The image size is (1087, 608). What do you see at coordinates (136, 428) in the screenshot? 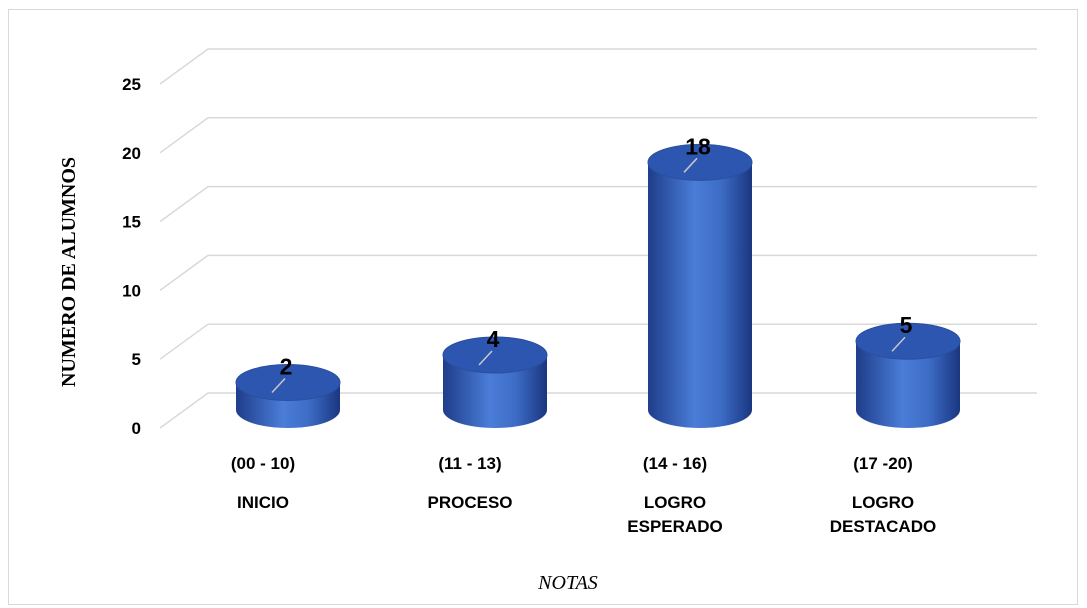
I see `y-tick-label: 0` at bounding box center [136, 428].